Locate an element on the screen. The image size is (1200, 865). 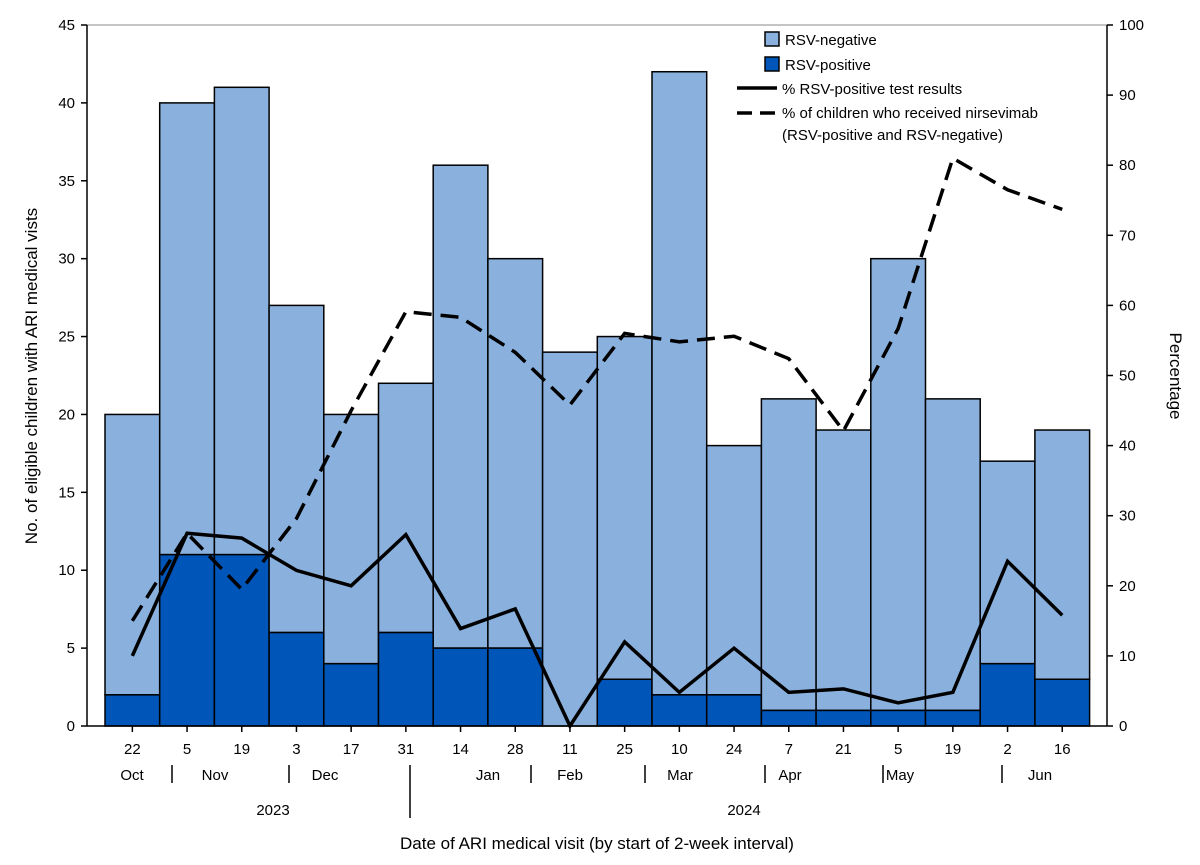
x-tick-label: 11 is located at coordinates (570, 749).